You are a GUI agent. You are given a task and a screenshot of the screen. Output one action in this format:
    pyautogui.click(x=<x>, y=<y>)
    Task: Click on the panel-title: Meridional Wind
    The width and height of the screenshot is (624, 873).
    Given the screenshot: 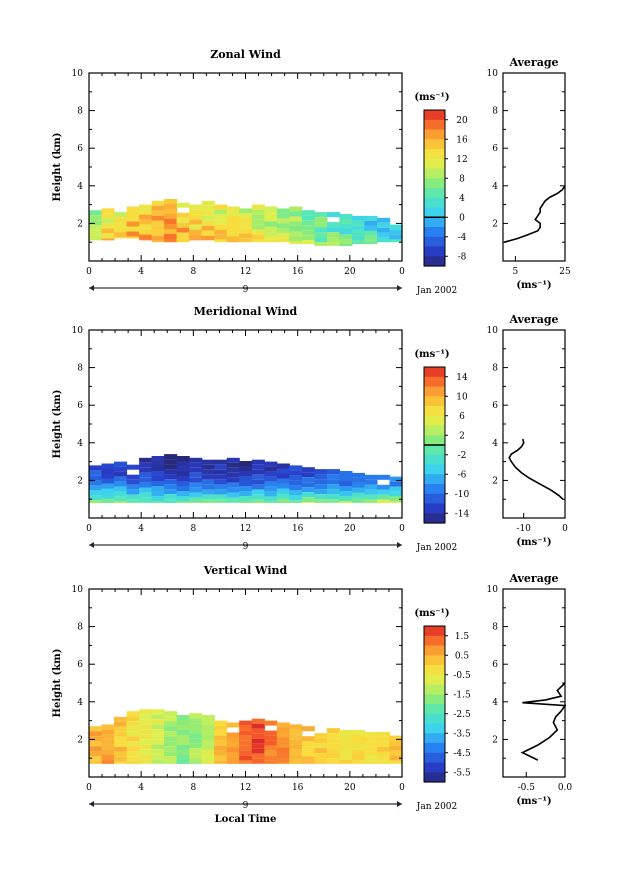 What is the action you would take?
    pyautogui.click(x=246, y=311)
    